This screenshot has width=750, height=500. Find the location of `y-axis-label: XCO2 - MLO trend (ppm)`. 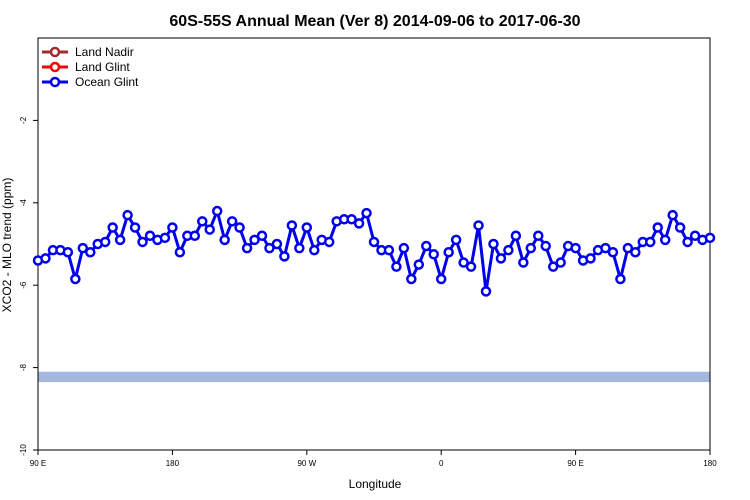

y-axis-label: XCO2 - MLO trend (ppm) is located at coordinates (7, 245).